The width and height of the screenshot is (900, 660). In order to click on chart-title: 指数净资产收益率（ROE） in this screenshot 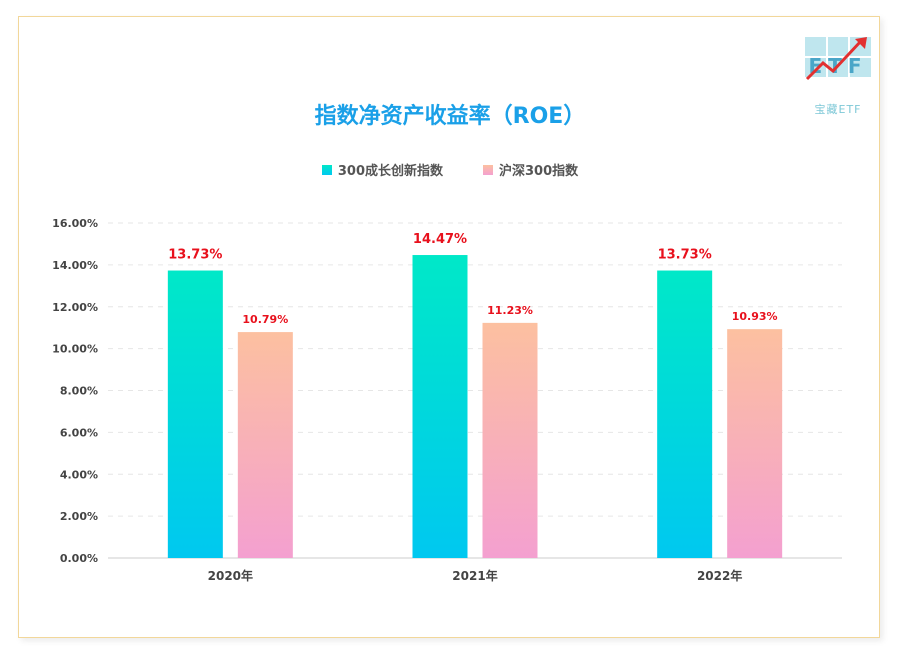, I will do `click(450, 116)`.